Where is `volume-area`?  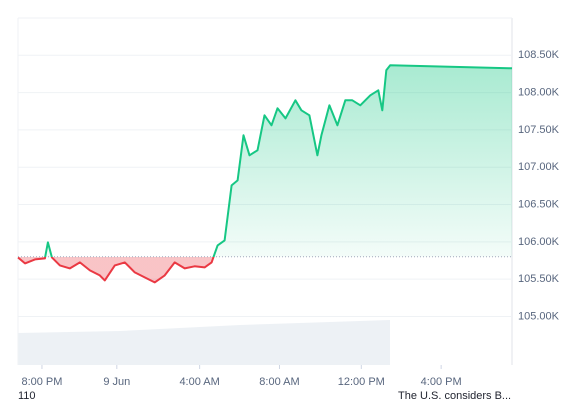
volume-area is located at coordinates (204, 342).